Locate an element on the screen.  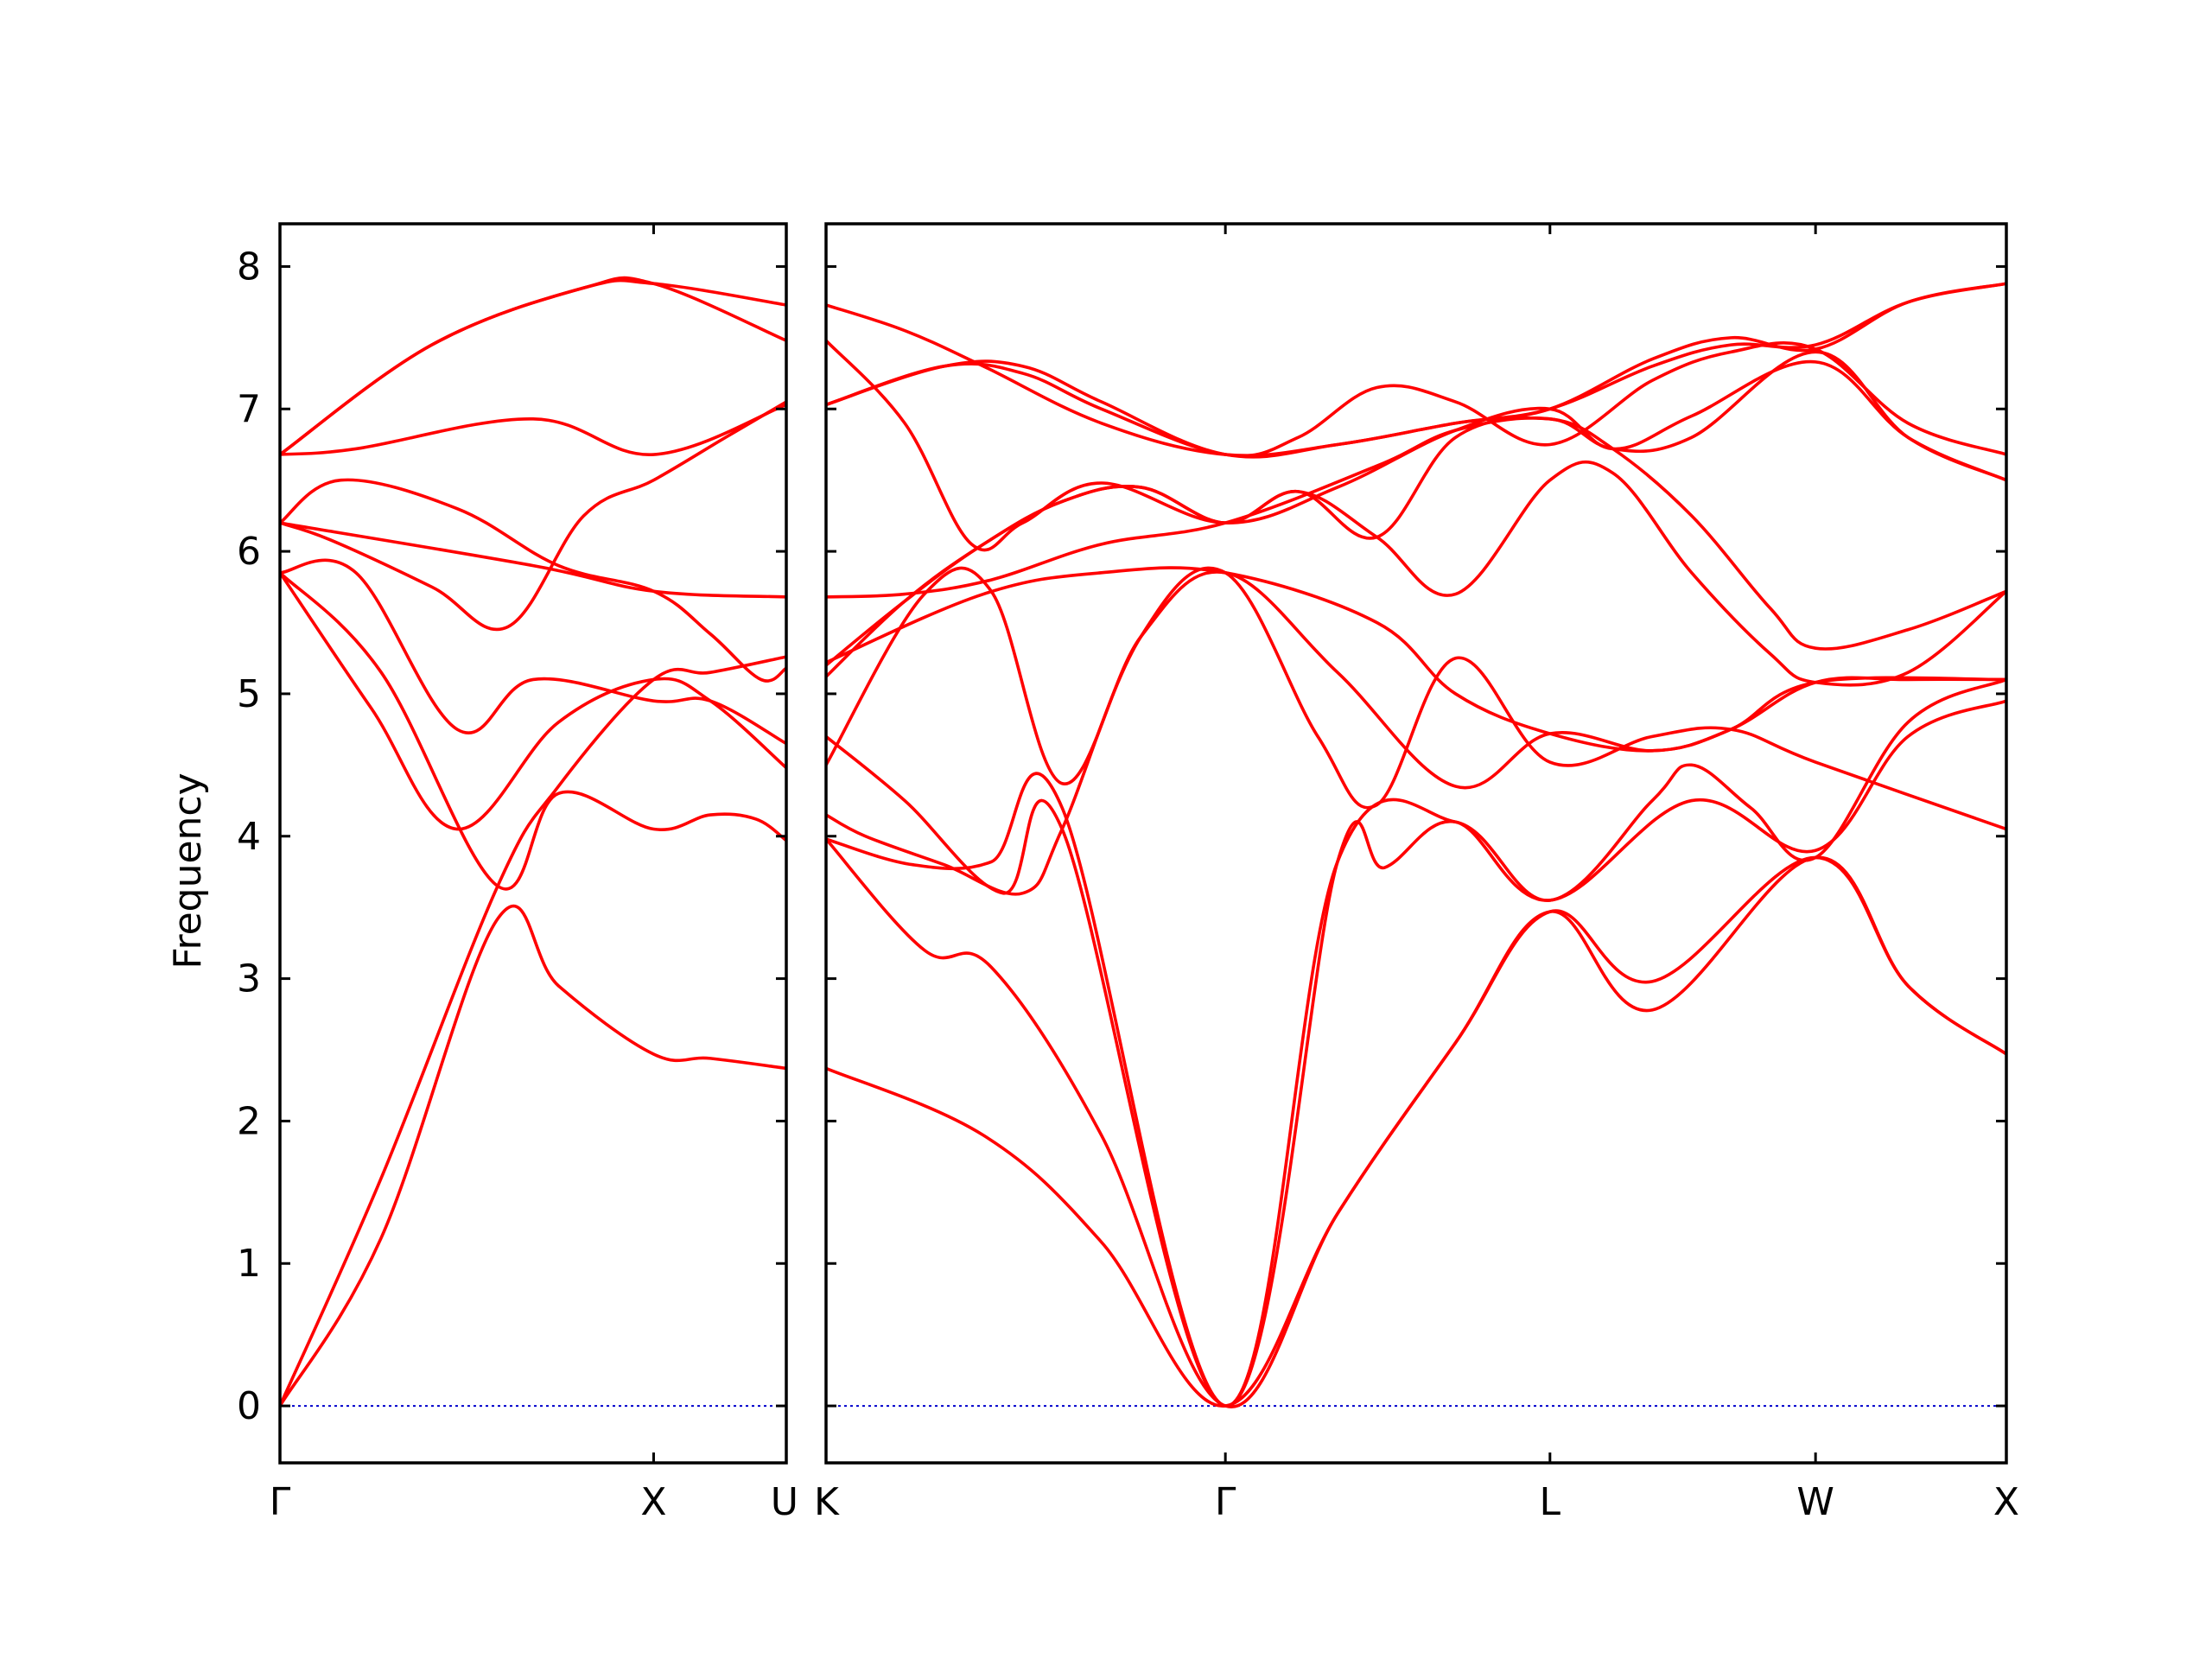
y-tick-label: 1 is located at coordinates (249, 1264).